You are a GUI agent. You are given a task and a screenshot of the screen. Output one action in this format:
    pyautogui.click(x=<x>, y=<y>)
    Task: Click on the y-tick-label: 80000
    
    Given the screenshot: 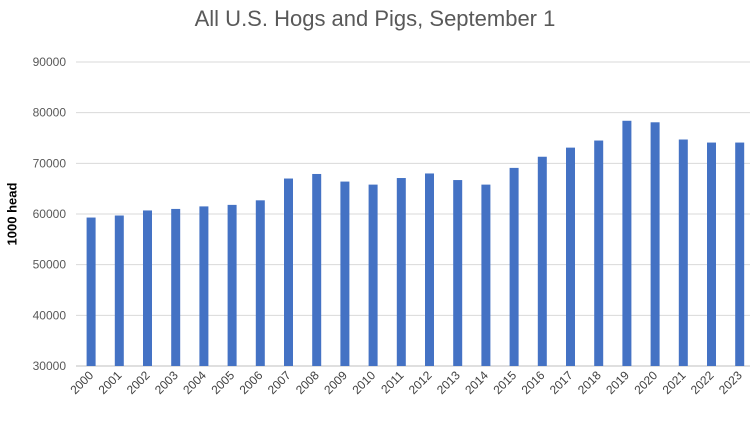 What is the action you would take?
    pyautogui.click(x=50, y=113)
    